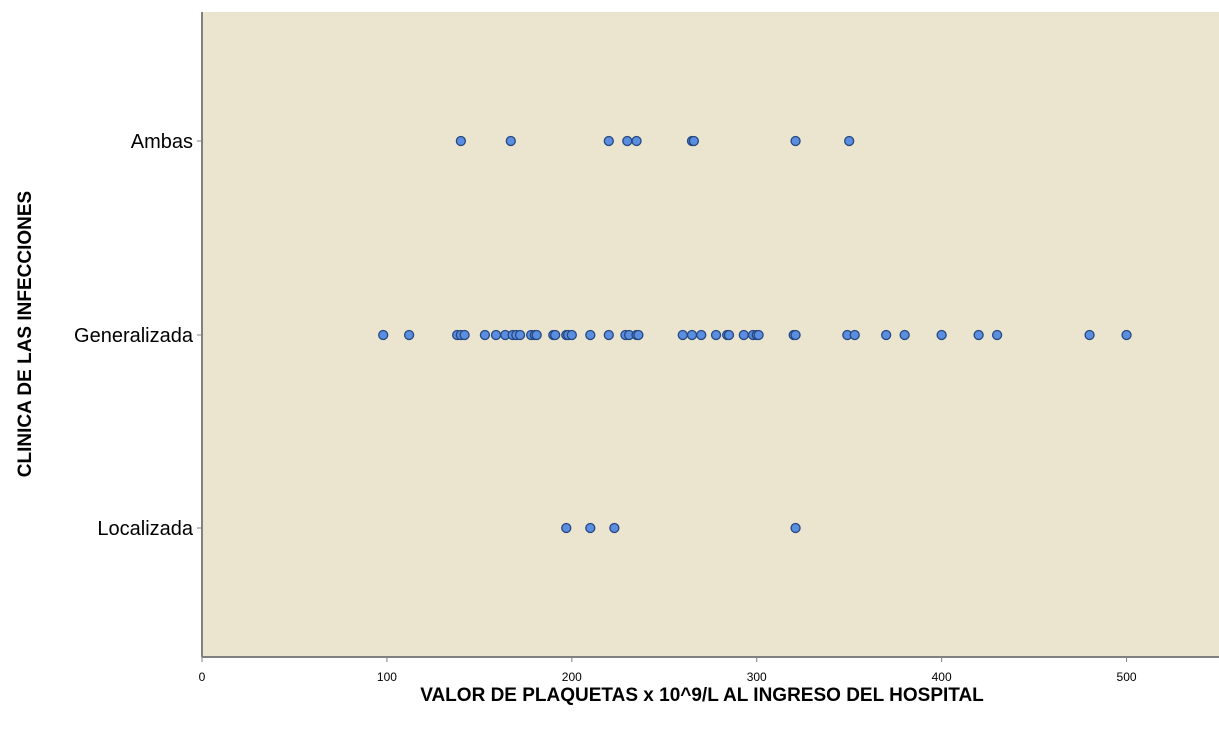 This screenshot has height=729, width=1219. I want to click on x-tick-label: 100, so click(387, 677).